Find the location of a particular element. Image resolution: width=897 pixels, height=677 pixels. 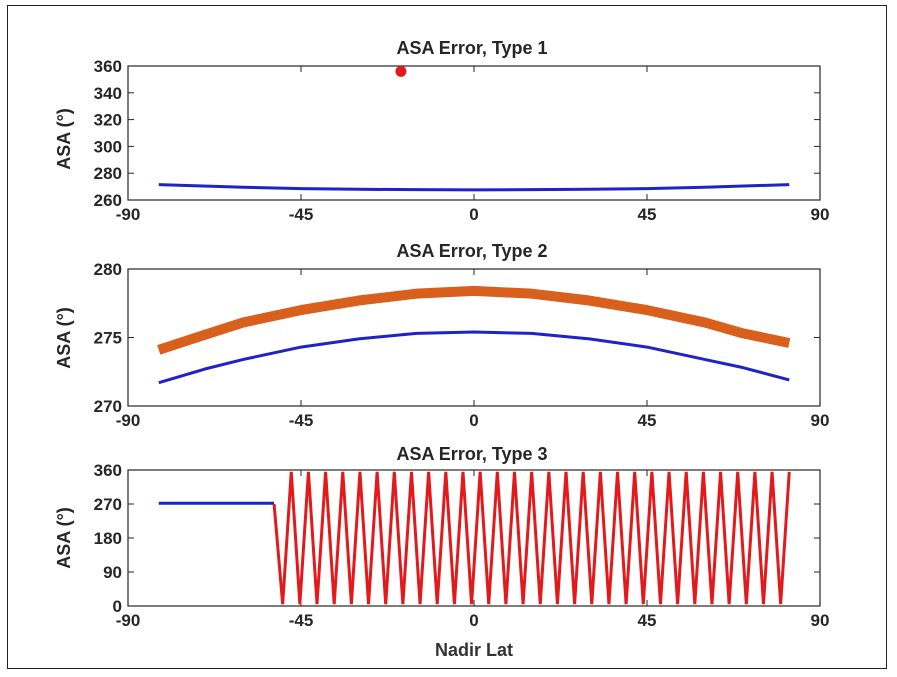

noisy-series-band is located at coordinates (474, 320).